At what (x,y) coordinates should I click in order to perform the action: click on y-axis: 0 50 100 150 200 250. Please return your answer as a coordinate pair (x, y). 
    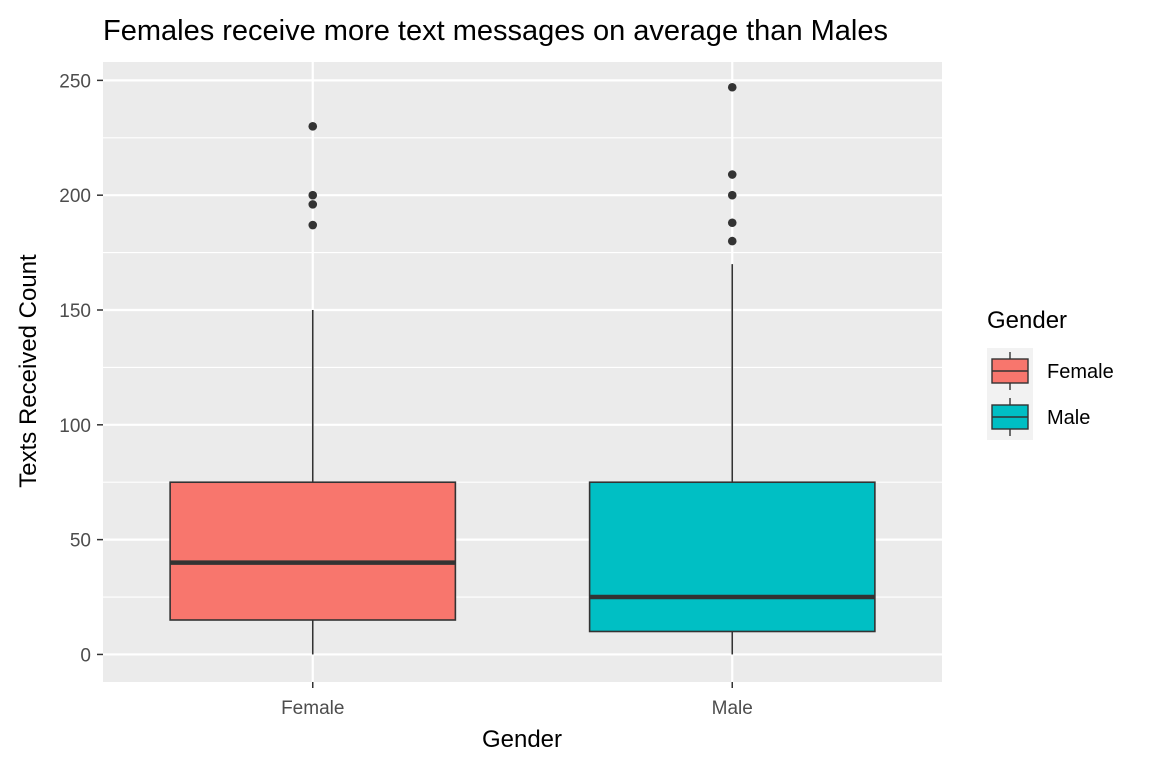
    Looking at the image, I should click on (81, 368).